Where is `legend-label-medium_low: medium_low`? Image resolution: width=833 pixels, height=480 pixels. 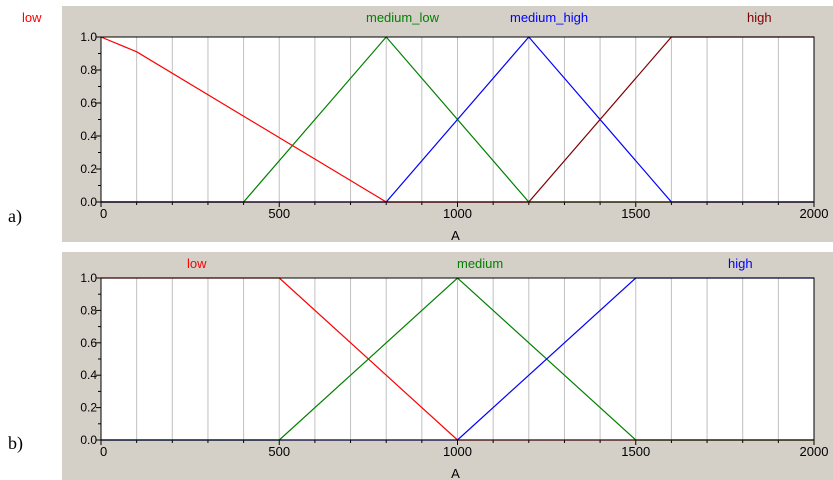
legend-label-medium_low: medium_low is located at coordinates (403, 17).